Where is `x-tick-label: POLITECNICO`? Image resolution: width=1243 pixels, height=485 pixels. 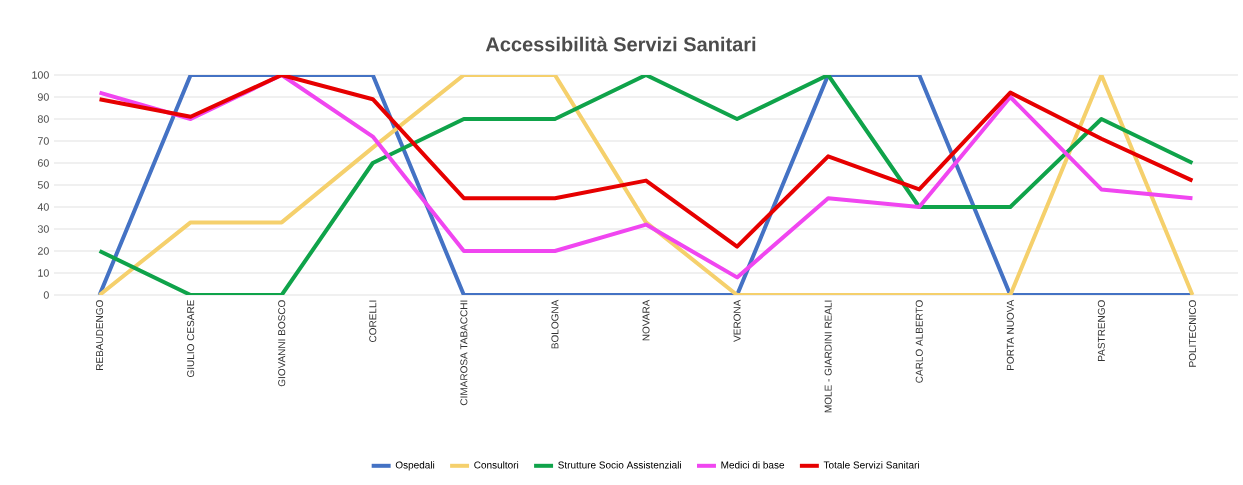
x-tick-label: POLITECNICO is located at coordinates (1192, 333).